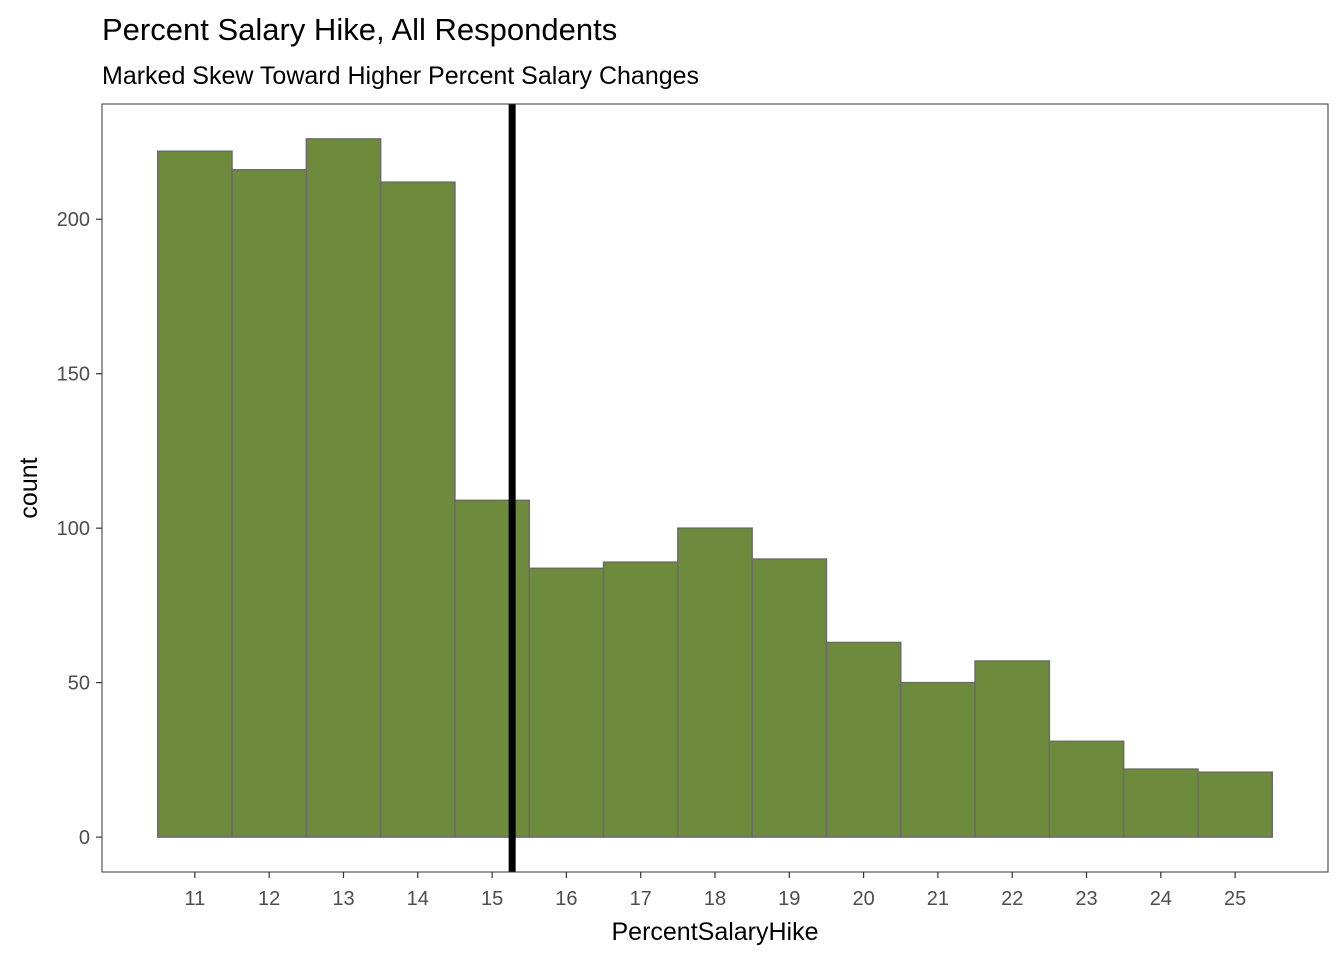  I want to click on x-tick-label: 25, so click(1235, 899).